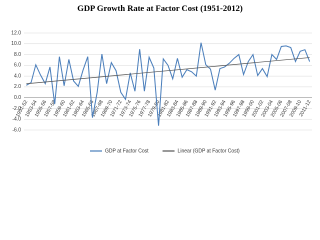 The width and height of the screenshot is (320, 240). What do you see at coordinates (17, 66) in the screenshot?
I see `y-tick-label: 6.0` at bounding box center [17, 66].